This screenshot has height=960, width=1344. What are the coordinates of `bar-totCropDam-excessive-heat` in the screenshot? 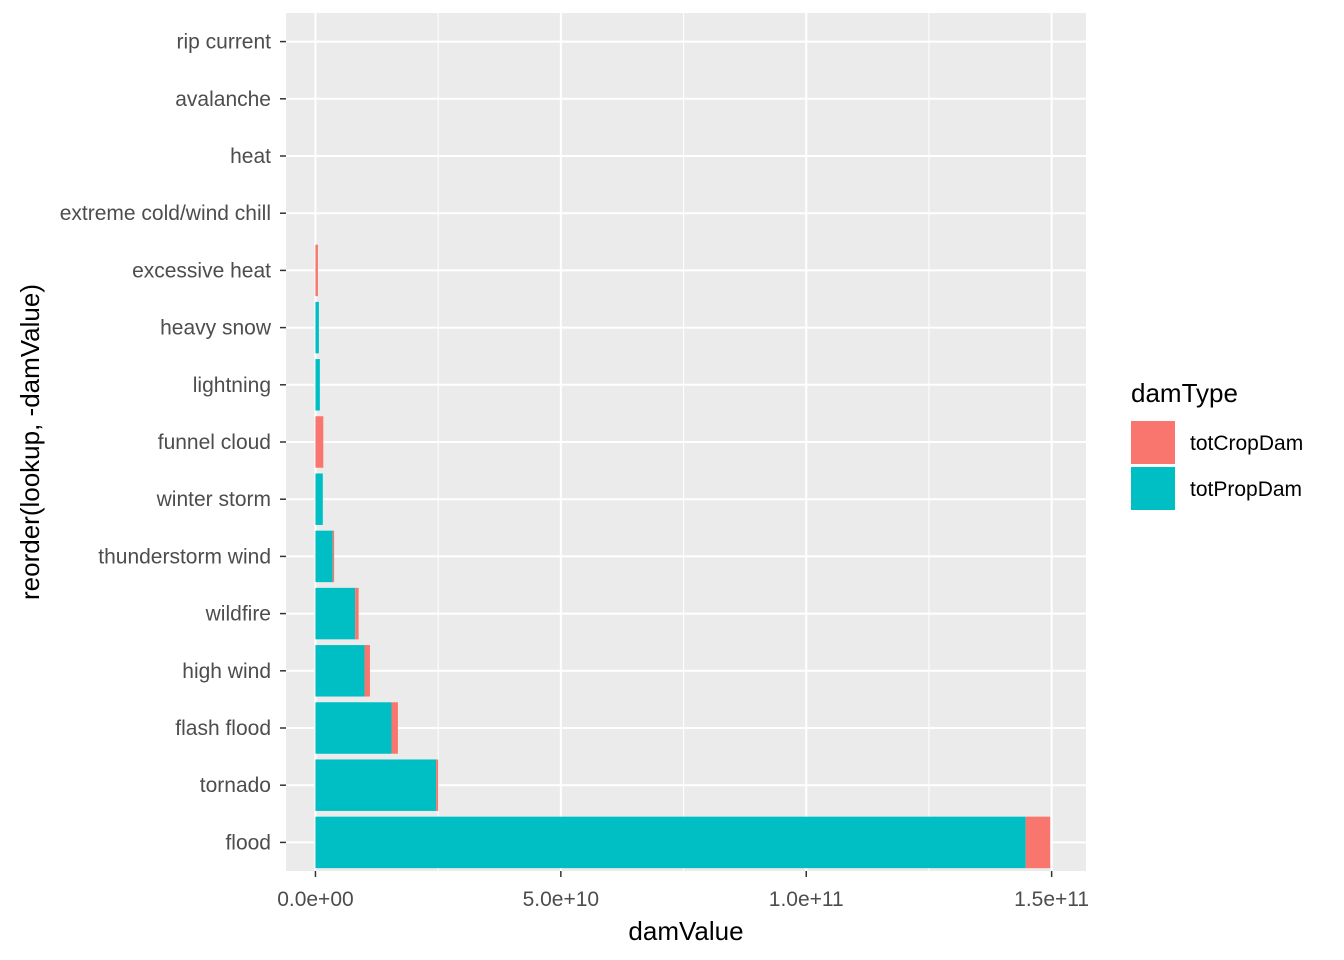 It's located at (316, 270).